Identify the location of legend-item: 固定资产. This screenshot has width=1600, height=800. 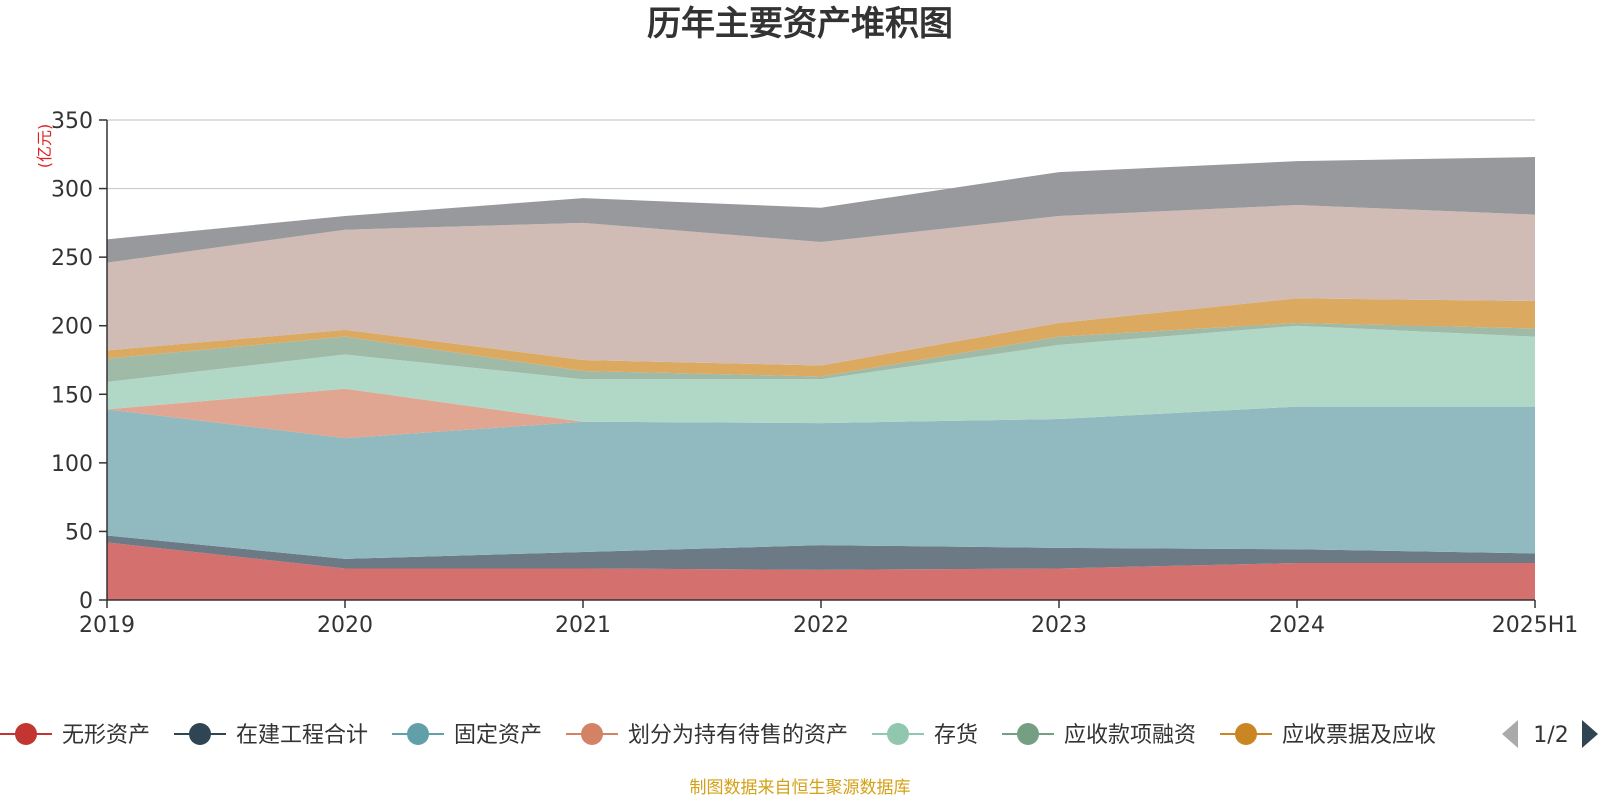
(467, 735).